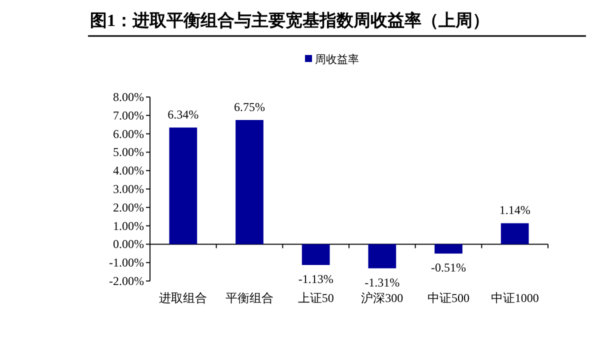  Describe the element at coordinates (126, 263) in the screenshot. I see `y-tick-label: -1.00%` at that location.